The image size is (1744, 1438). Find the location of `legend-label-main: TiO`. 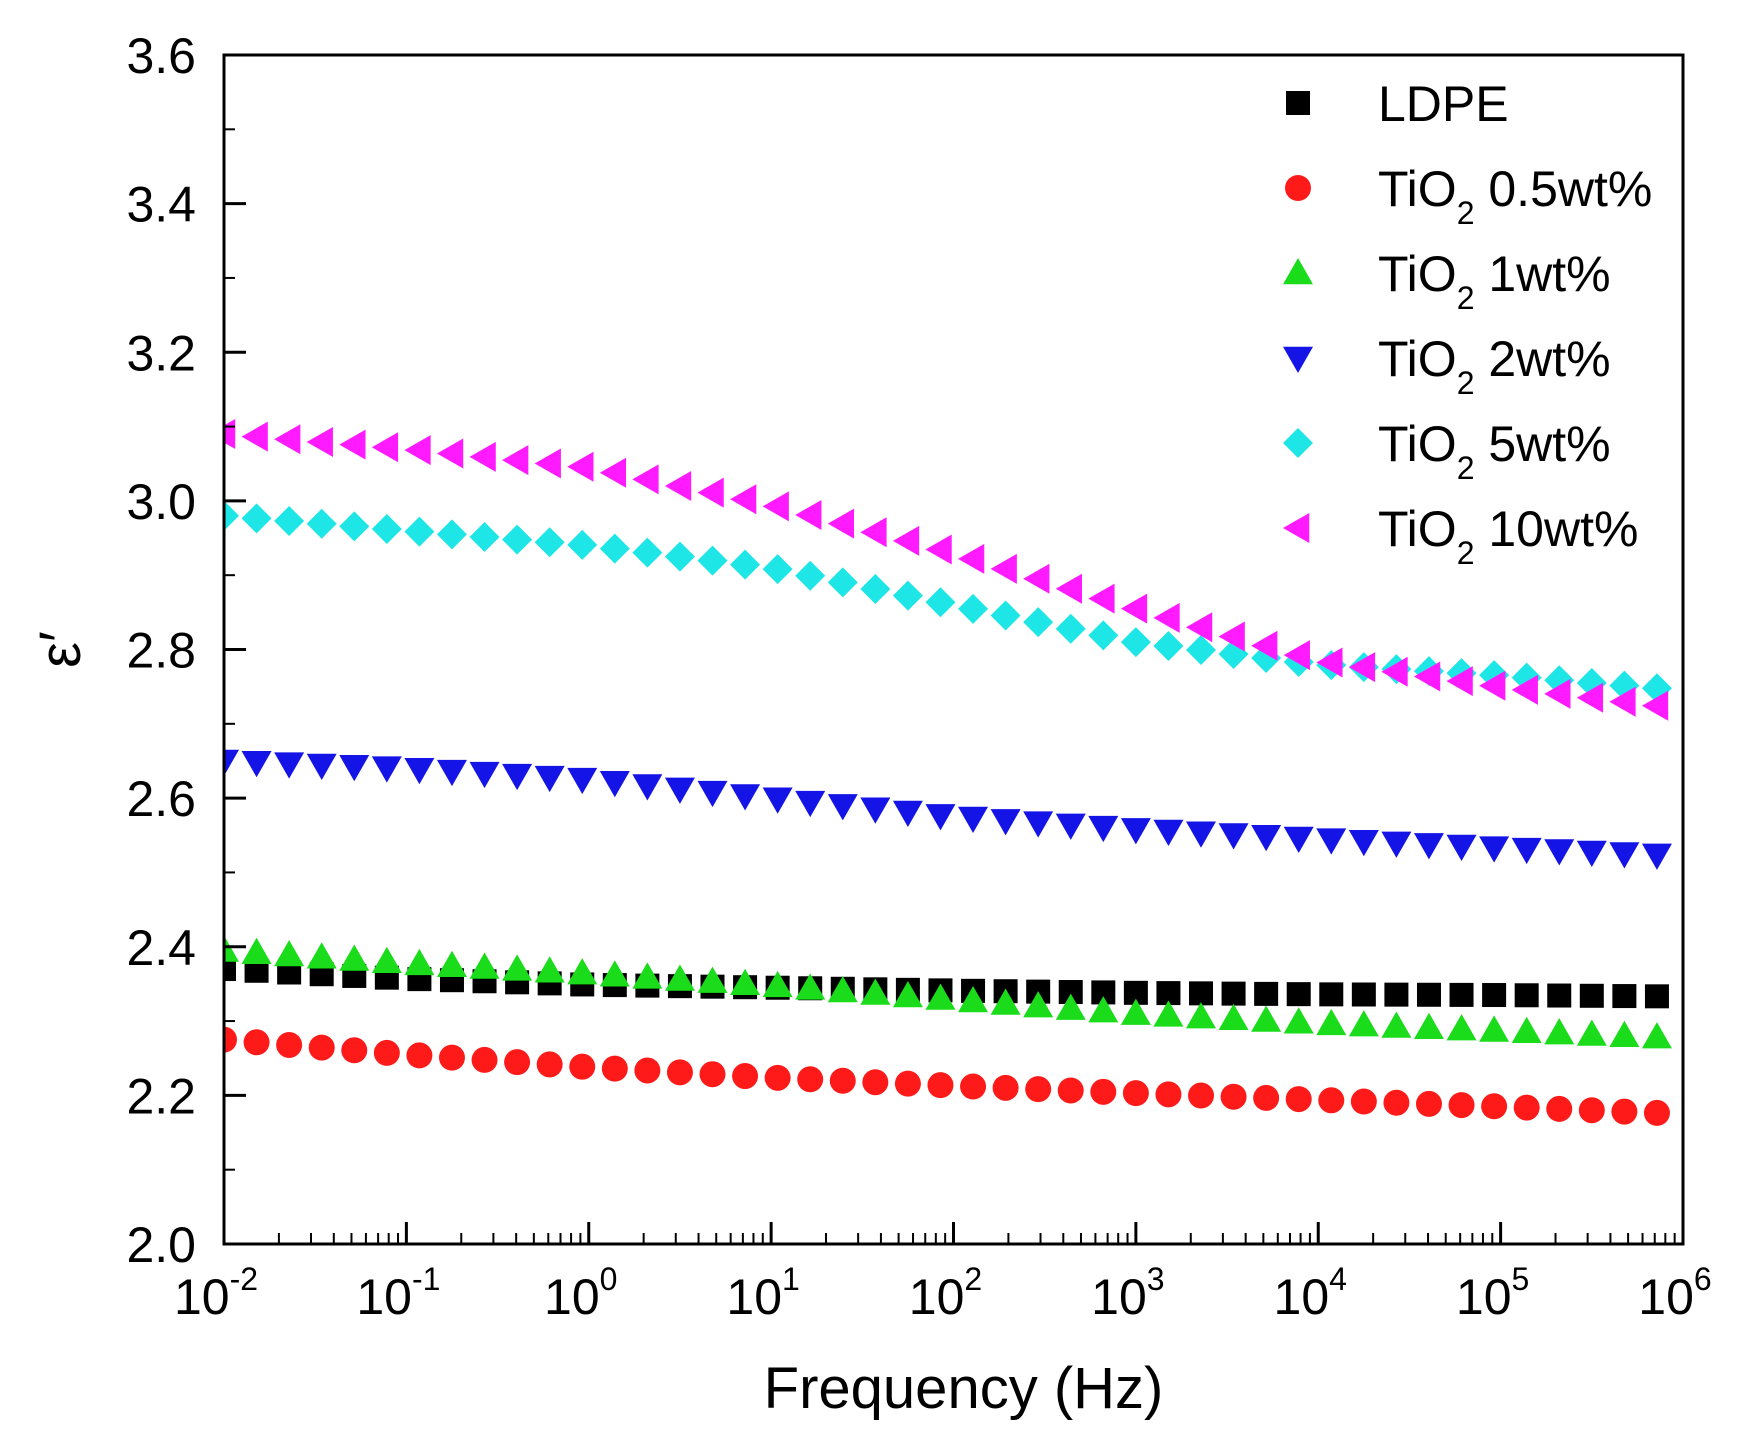

legend-label-main: TiO is located at coordinates (1417, 529).